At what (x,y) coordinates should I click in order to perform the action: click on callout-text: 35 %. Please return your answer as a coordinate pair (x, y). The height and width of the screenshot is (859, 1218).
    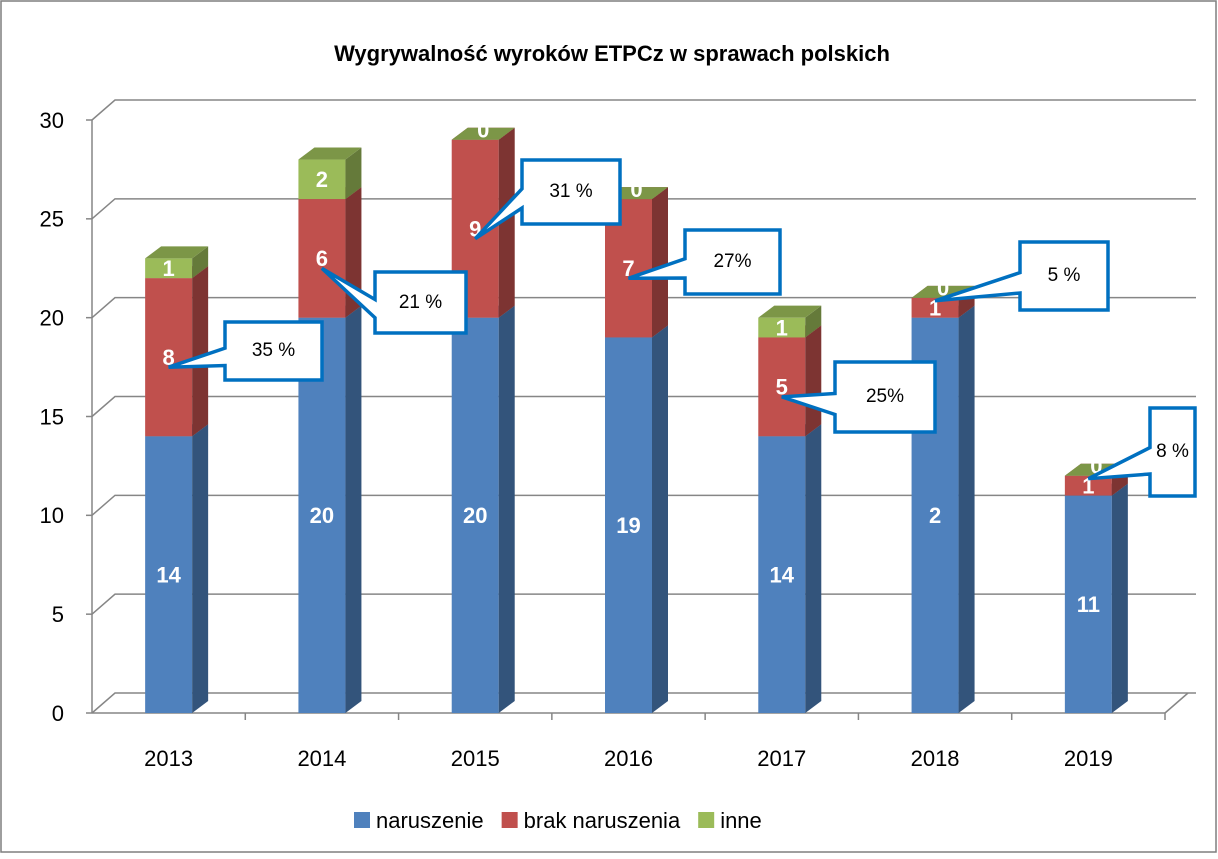
    Looking at the image, I should click on (273, 351).